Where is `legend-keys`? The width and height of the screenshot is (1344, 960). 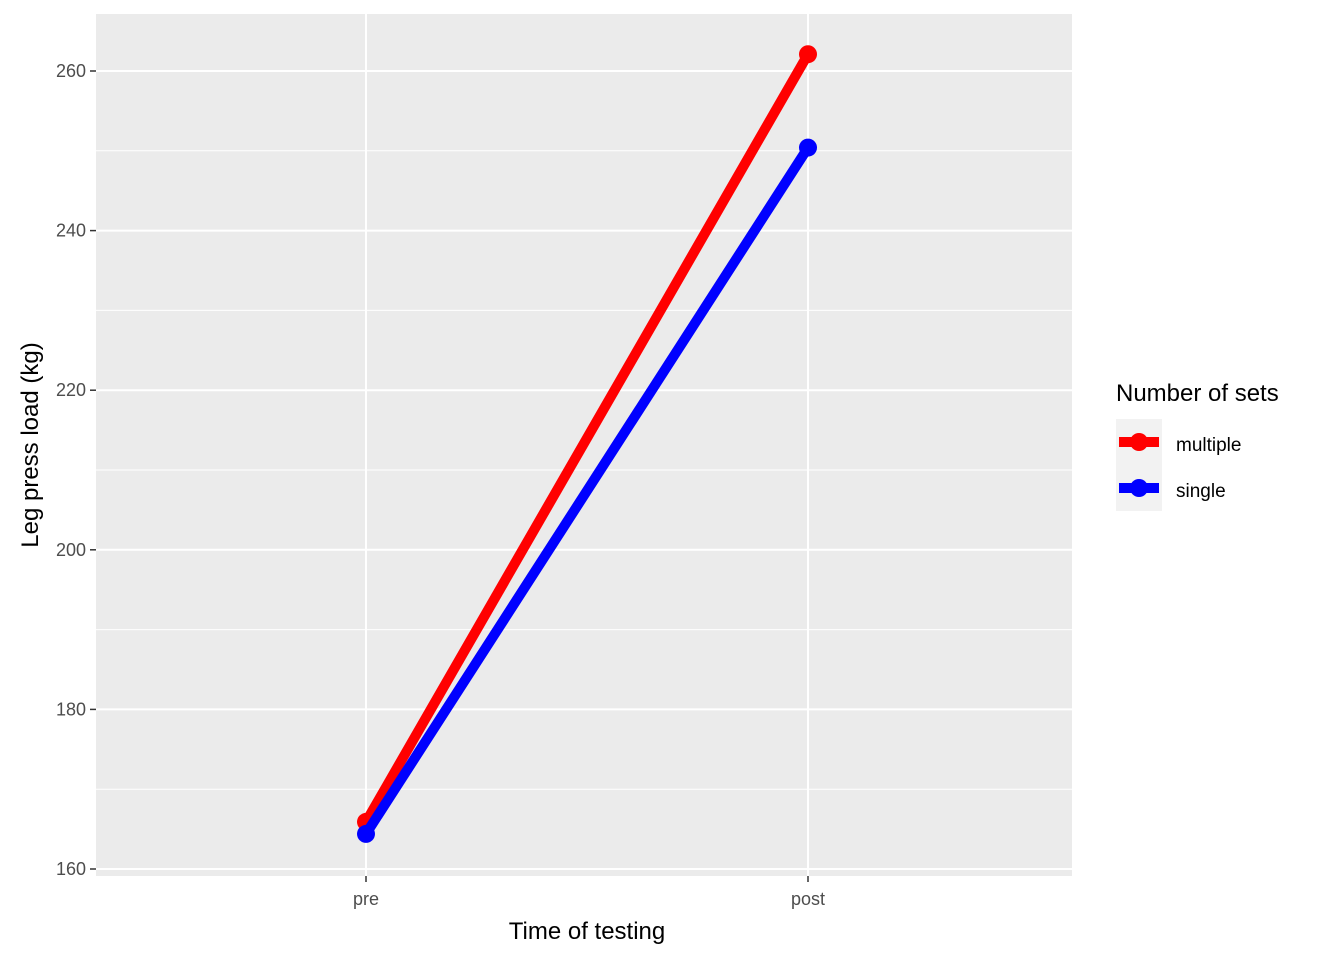 legend-keys is located at coordinates (1139, 465).